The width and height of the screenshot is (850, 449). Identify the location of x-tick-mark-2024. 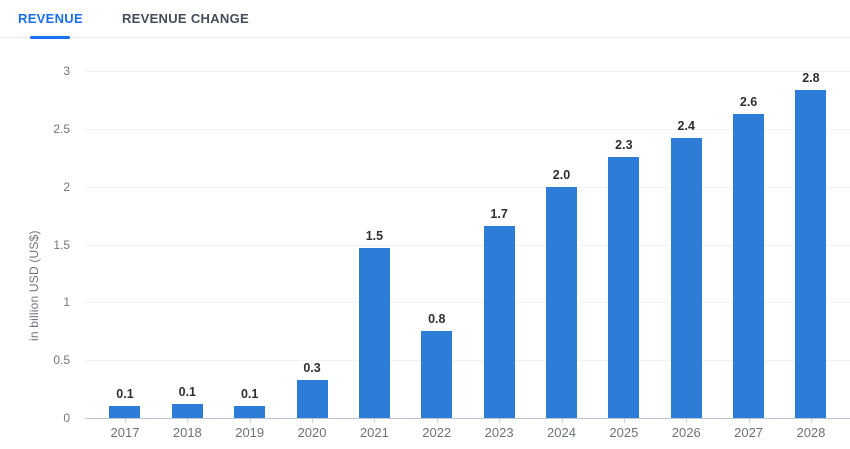
(562, 421).